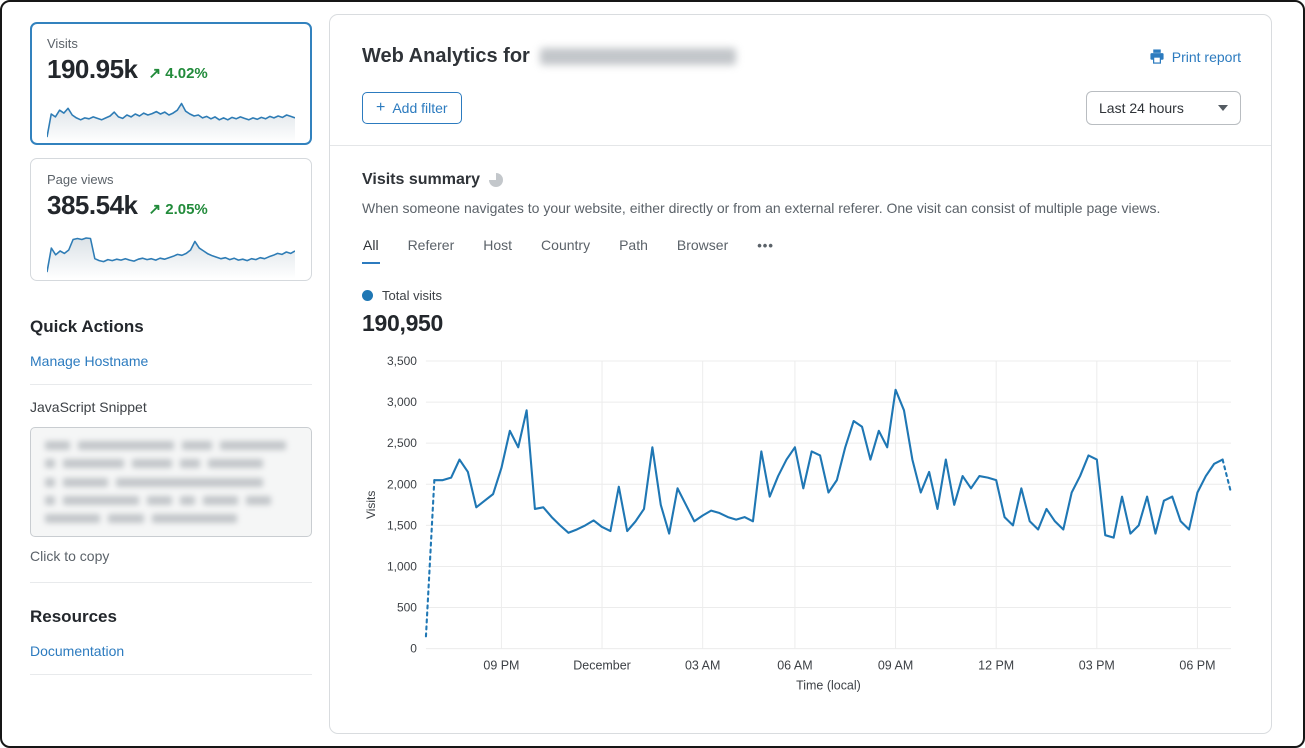 The image size is (1305, 748). What do you see at coordinates (431, 245) in the screenshot?
I see `tab-referer: Referer` at bounding box center [431, 245].